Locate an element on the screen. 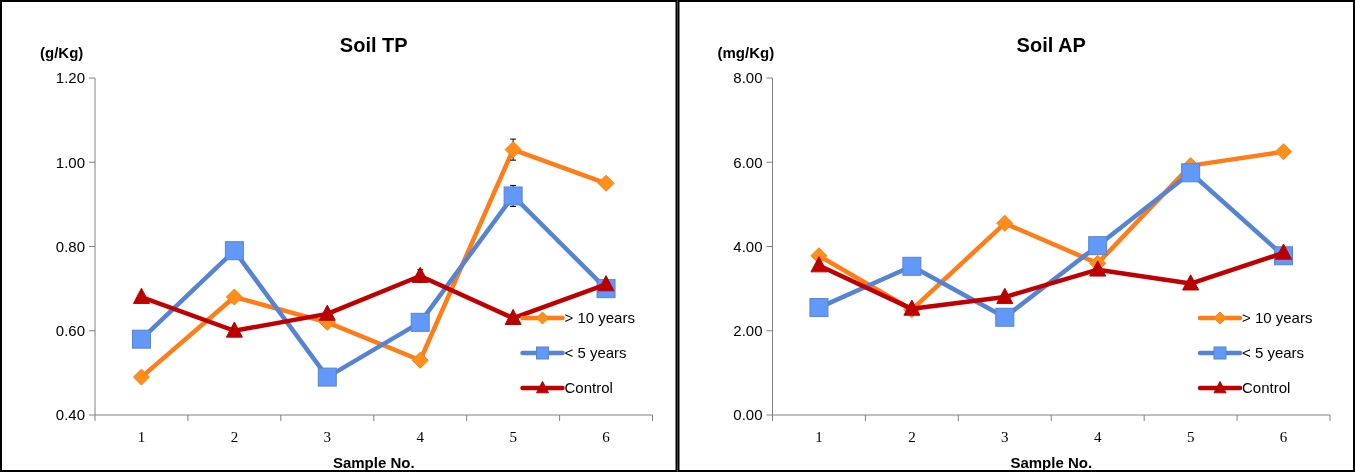  y-tick-label: 2.00 is located at coordinates (748, 330).